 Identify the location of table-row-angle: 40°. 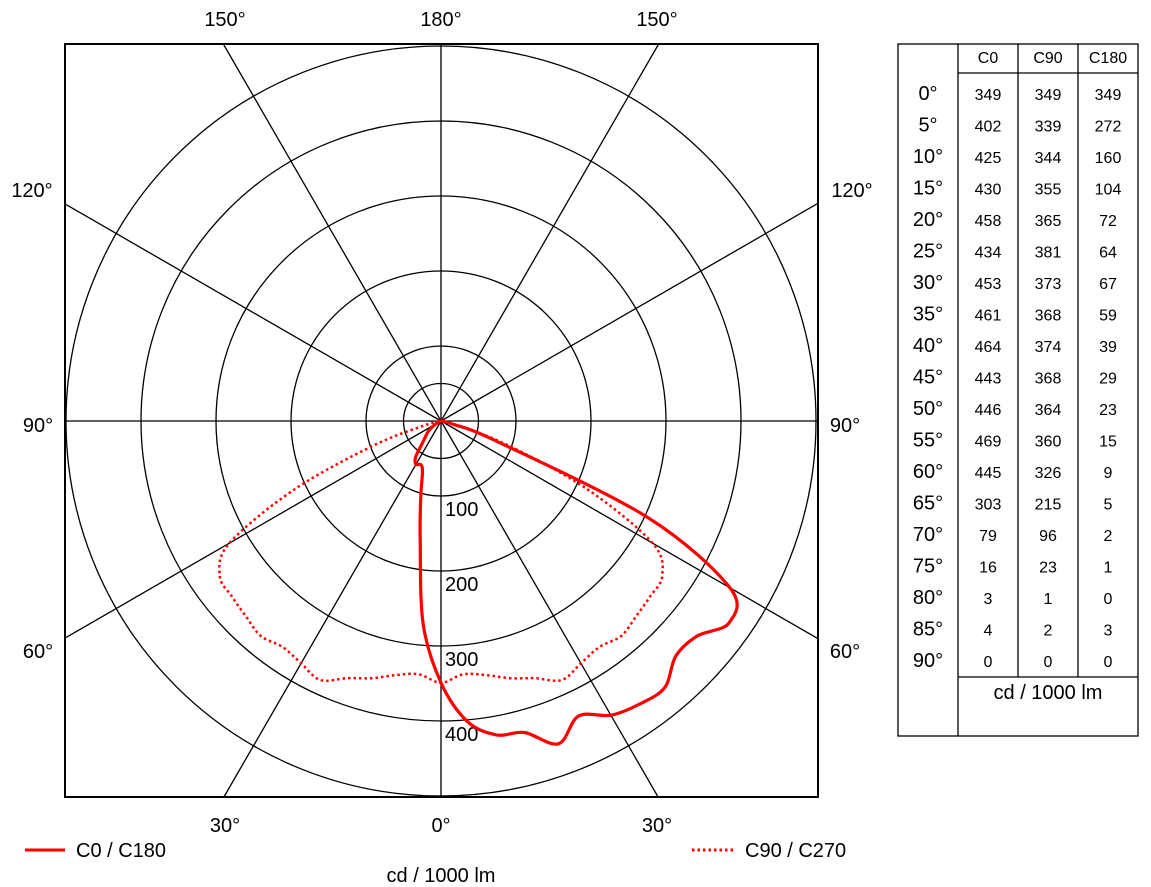
(928, 346).